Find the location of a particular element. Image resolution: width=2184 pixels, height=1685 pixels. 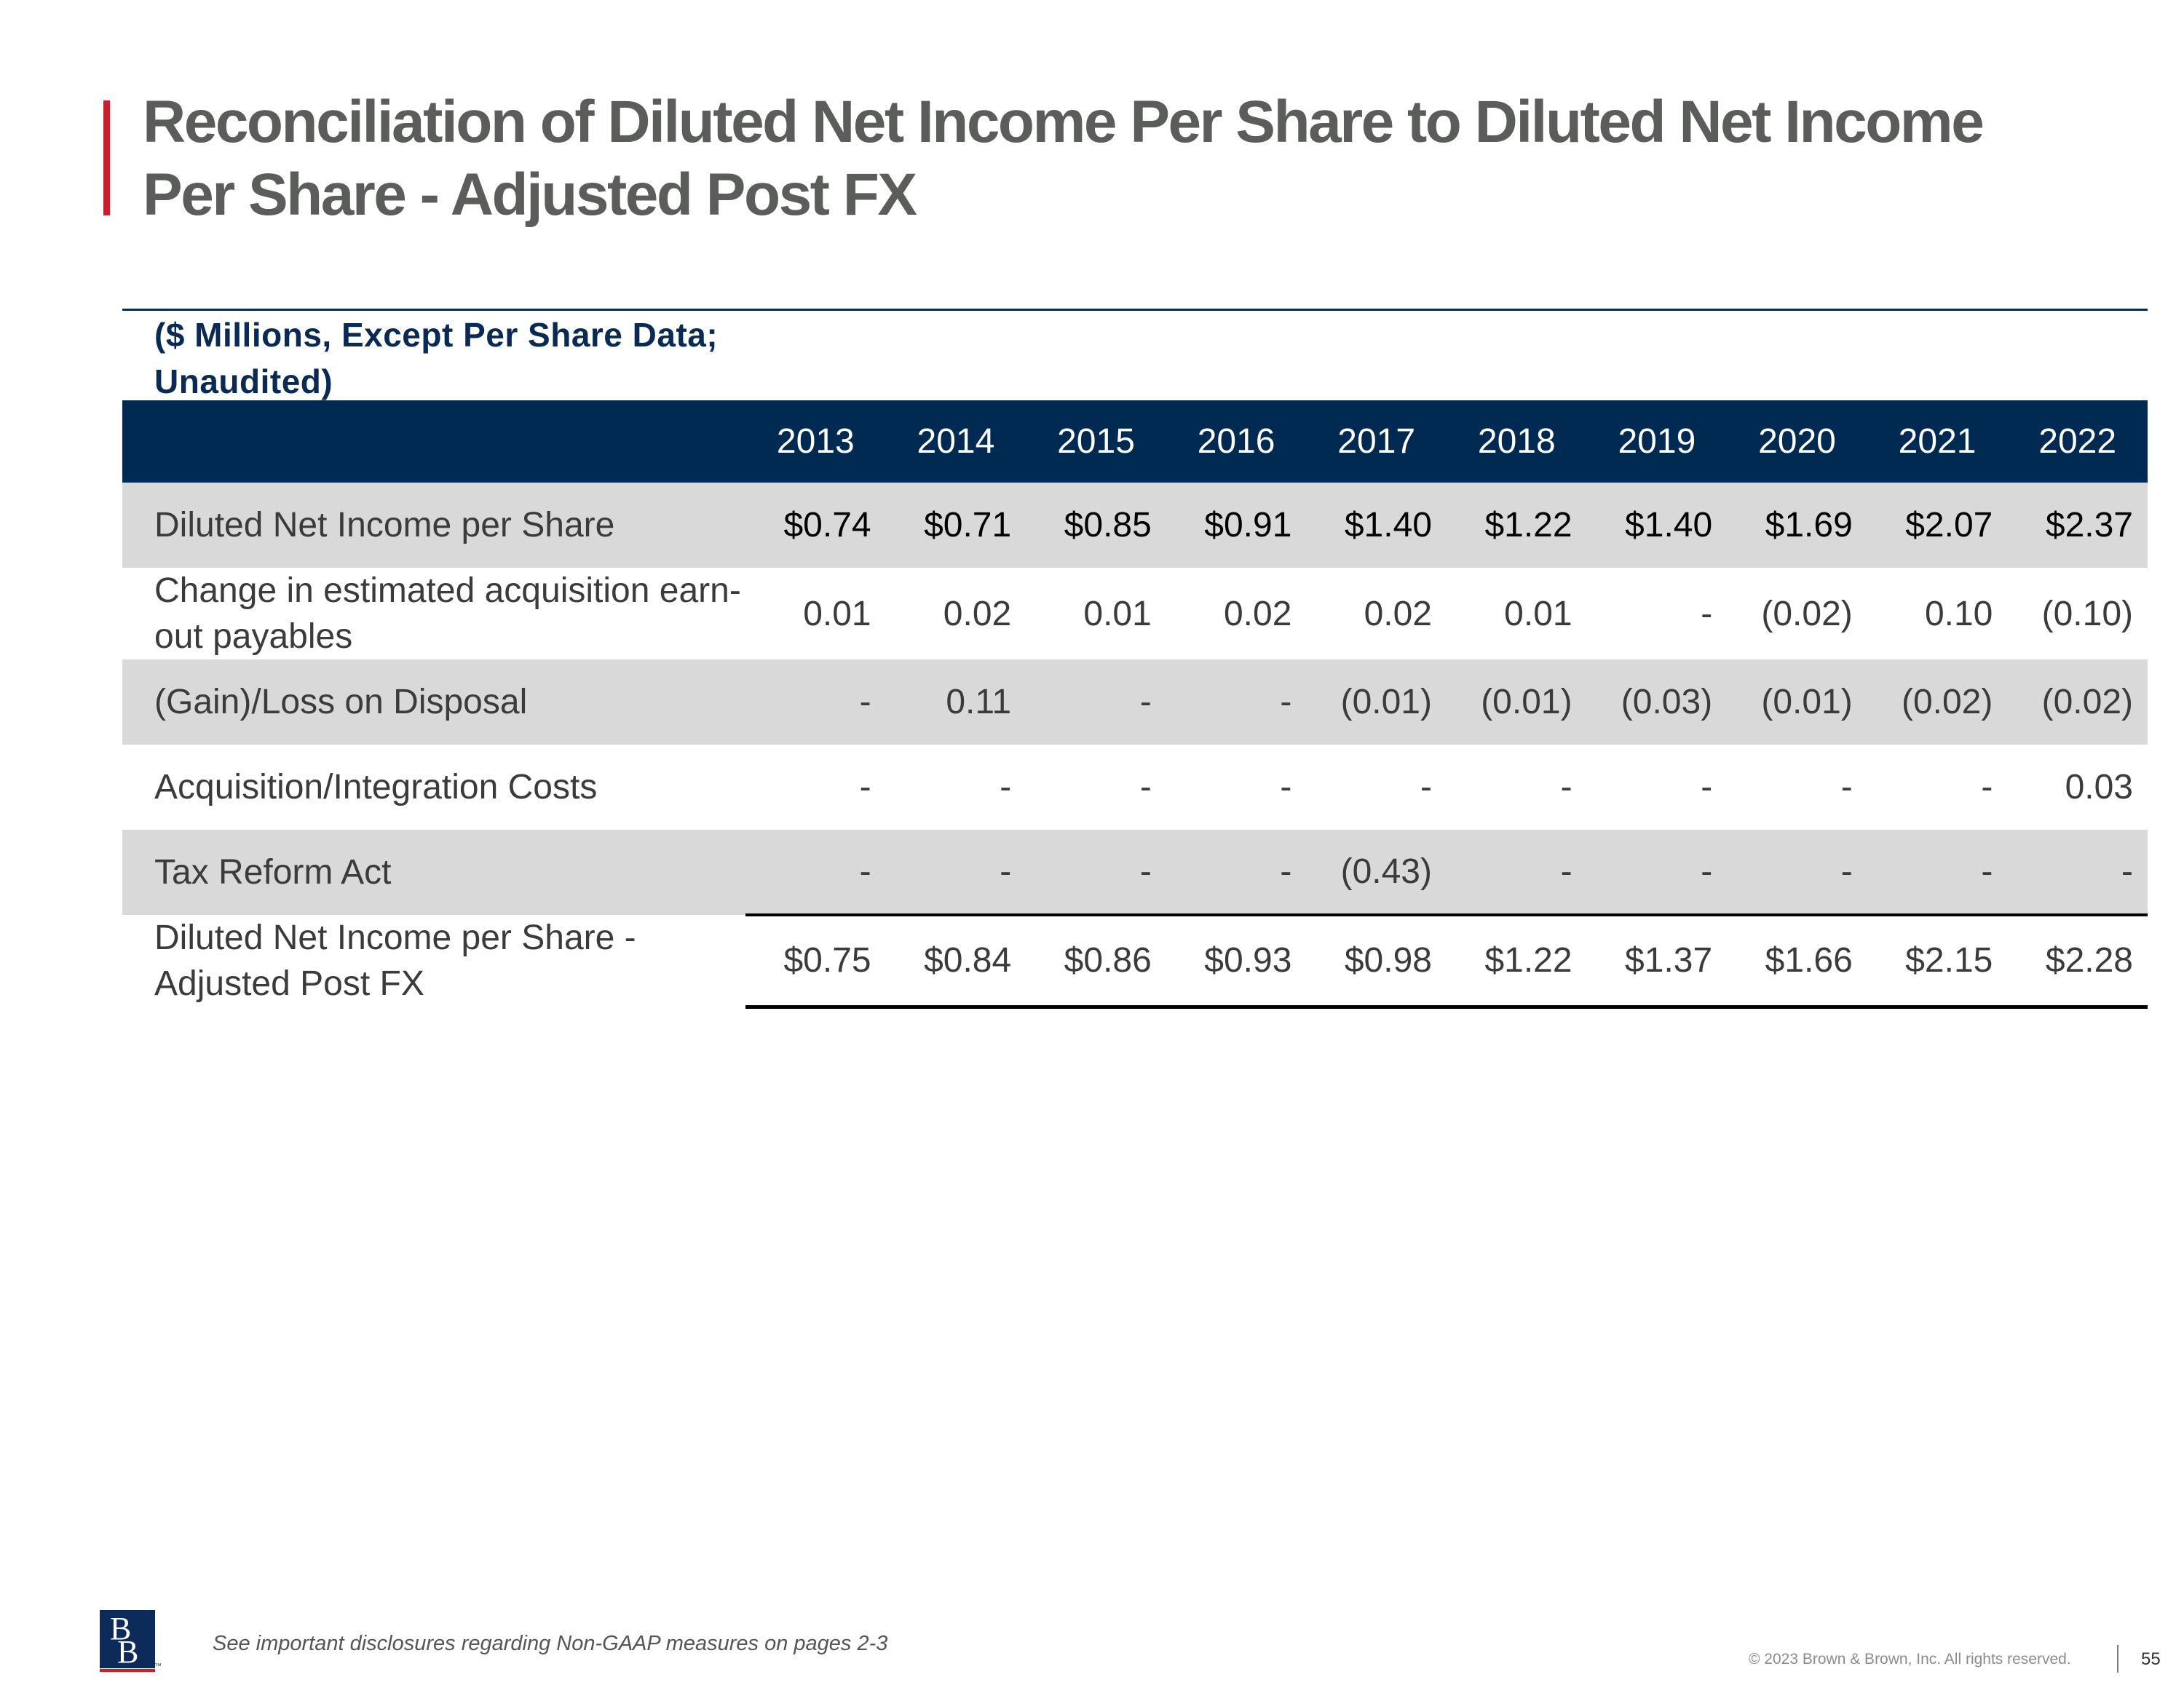

table-cell: (0.43) is located at coordinates (1386, 871).